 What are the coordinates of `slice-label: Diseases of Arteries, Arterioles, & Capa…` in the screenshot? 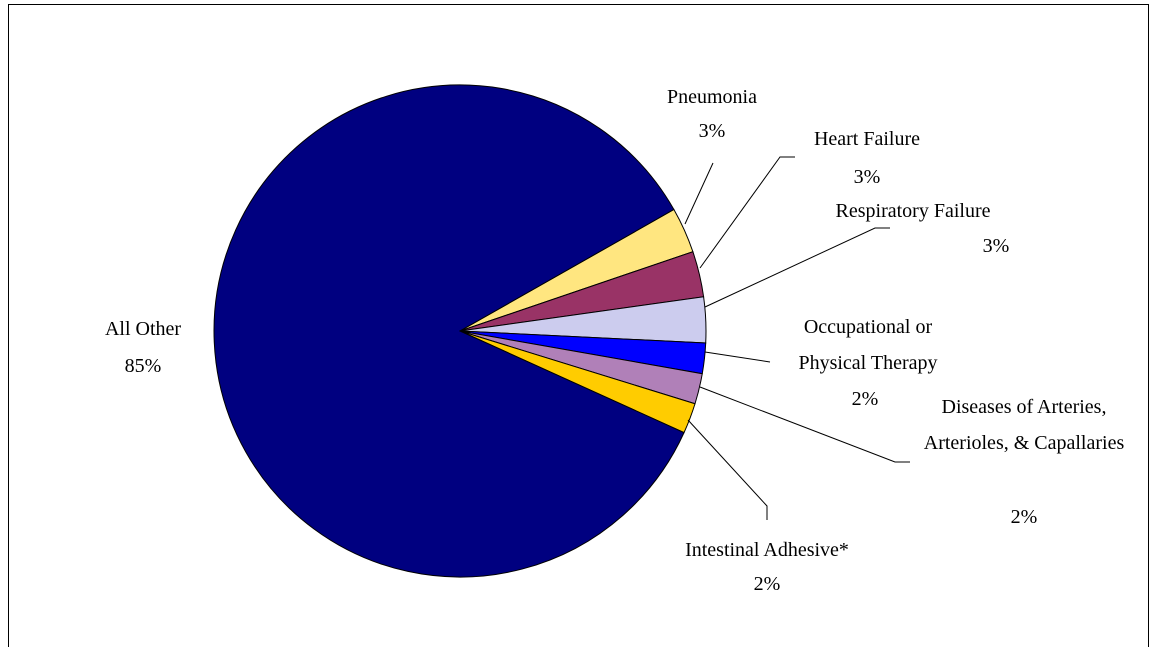 It's located at (1024, 425).